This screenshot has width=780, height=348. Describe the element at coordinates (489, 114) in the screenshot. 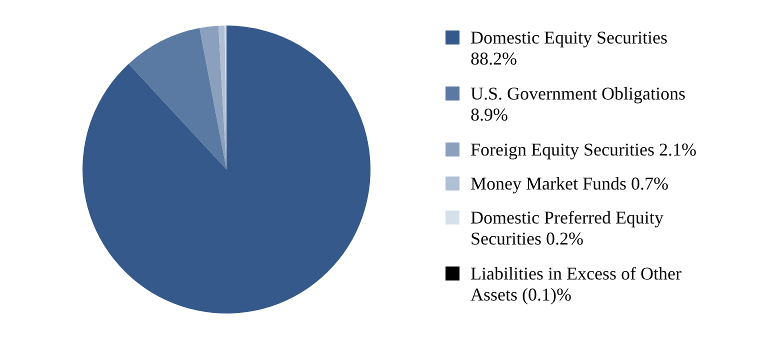

I see `data-label: 8.9%` at that location.